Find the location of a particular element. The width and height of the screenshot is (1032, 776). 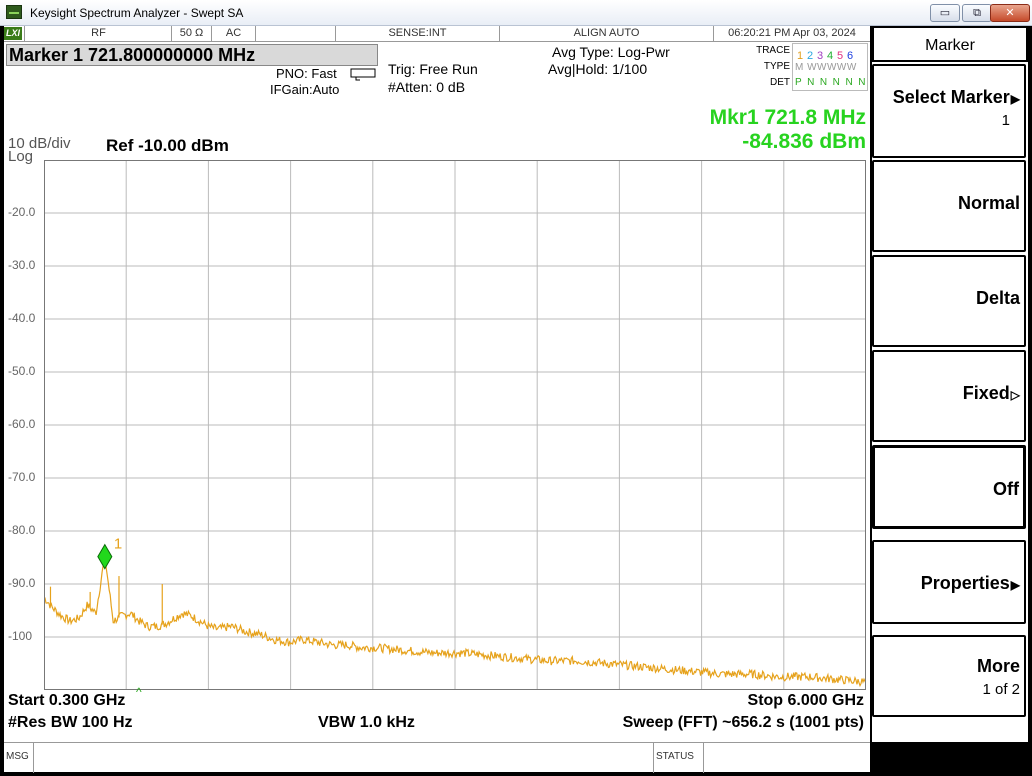

sense-indicator: SENSE:INT is located at coordinates (418, 34).